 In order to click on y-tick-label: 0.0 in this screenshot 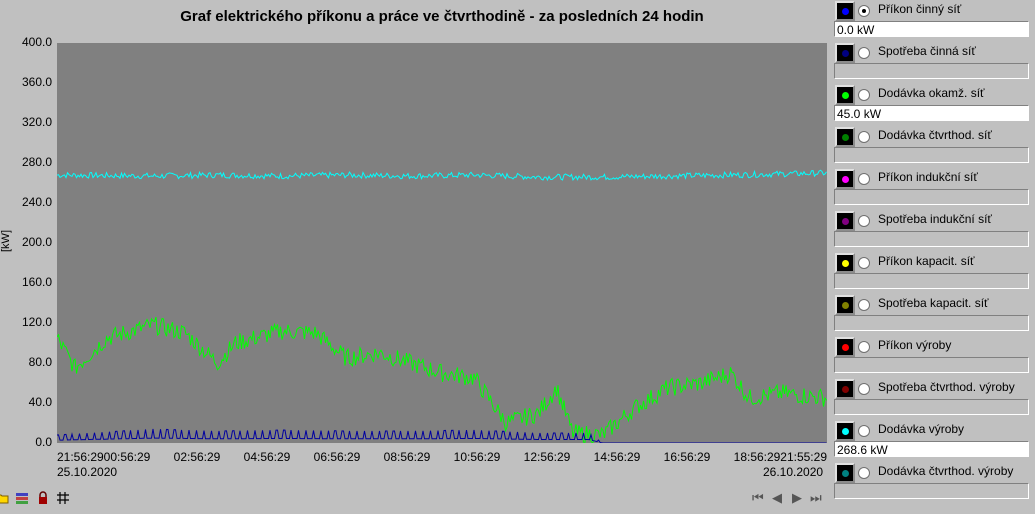, I will do `click(43, 442)`.